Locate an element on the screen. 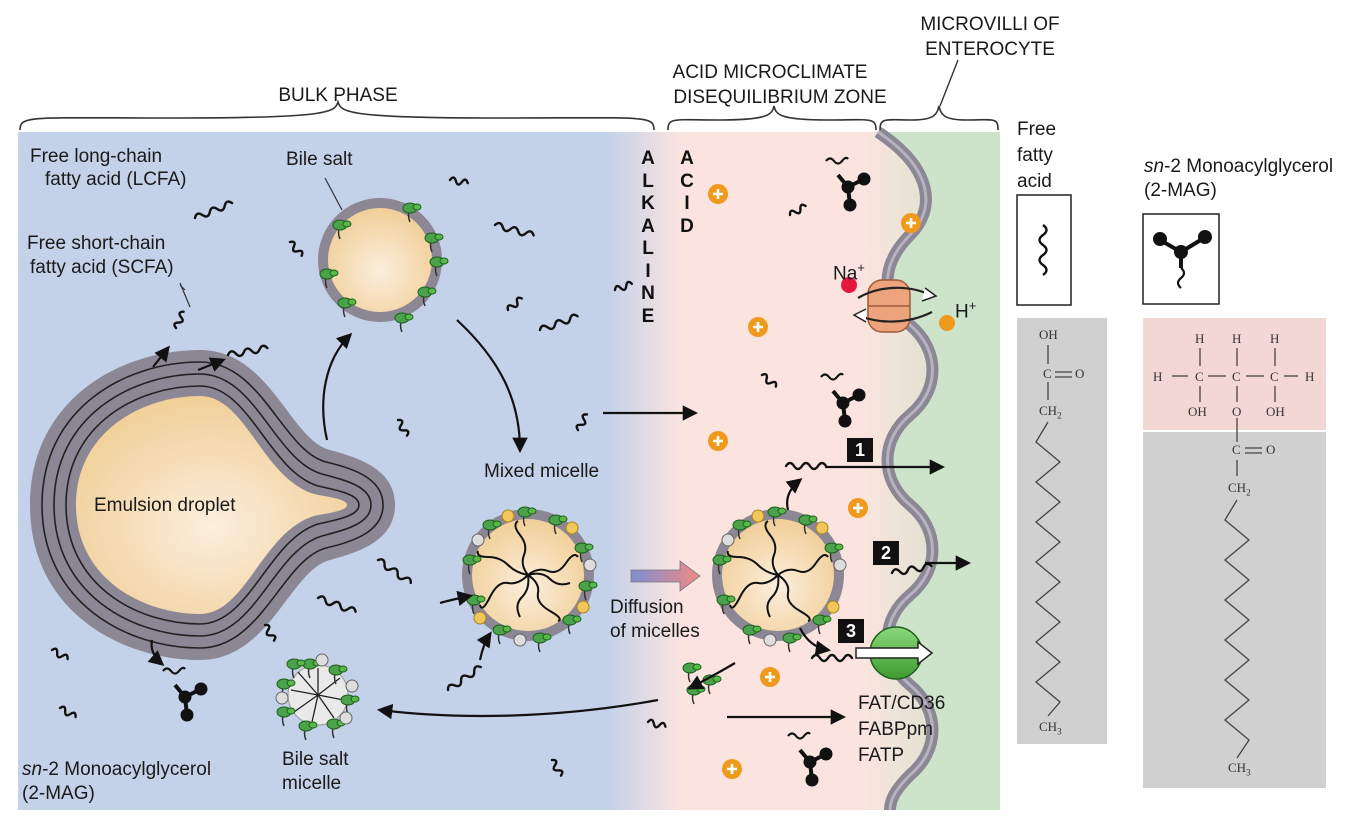 This screenshot has width=1372, height=816. ffa-oxygen: O is located at coordinates (1080, 373).